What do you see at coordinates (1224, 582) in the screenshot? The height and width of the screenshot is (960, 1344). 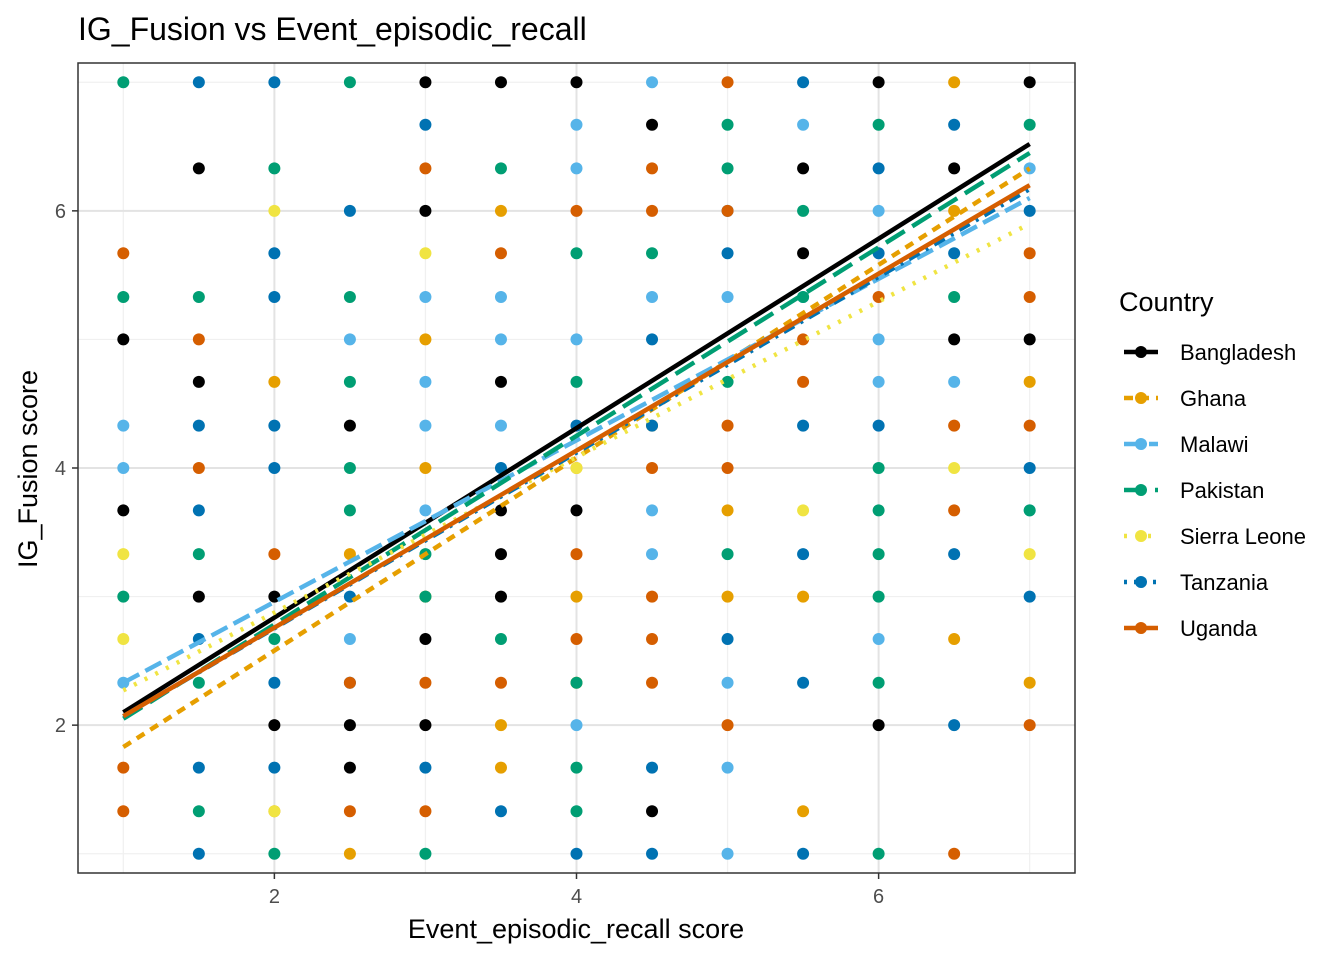 I see `legend-label-tanzania: Tanzania` at bounding box center [1224, 582].